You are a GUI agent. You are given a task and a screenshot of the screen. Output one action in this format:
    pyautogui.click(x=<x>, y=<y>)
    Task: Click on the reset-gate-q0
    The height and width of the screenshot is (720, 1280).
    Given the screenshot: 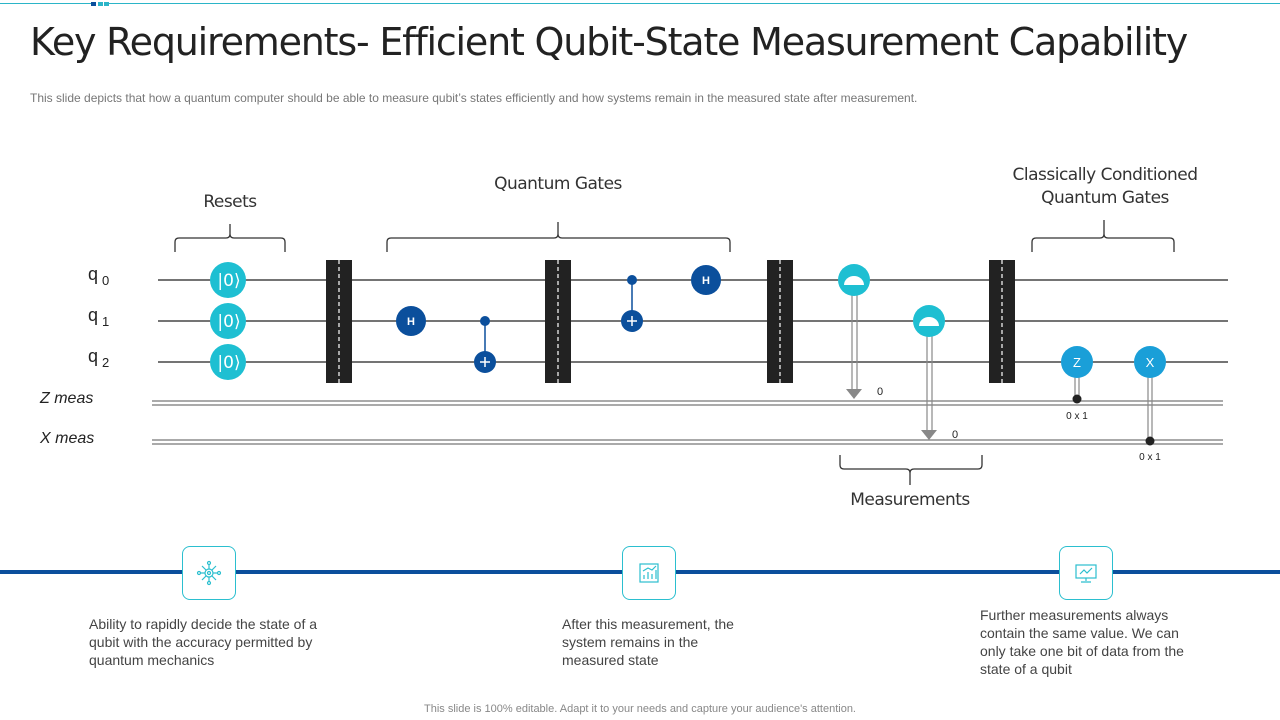 What is the action you would take?
    pyautogui.click(x=228, y=280)
    